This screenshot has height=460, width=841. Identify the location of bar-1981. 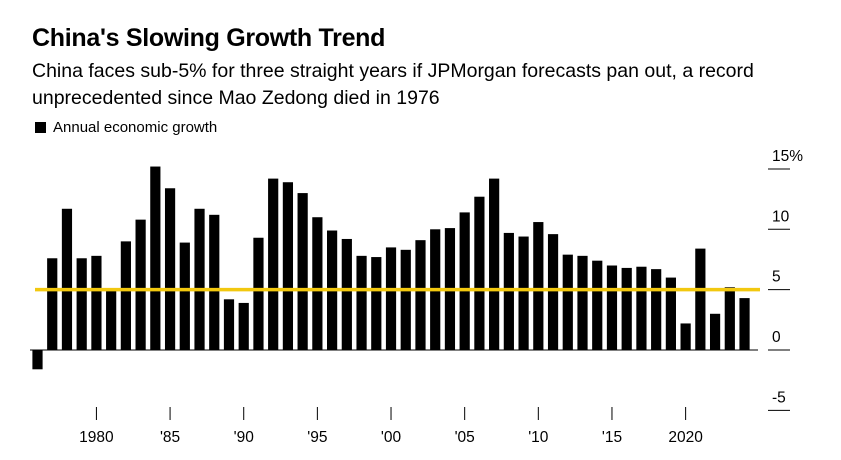
(111, 319).